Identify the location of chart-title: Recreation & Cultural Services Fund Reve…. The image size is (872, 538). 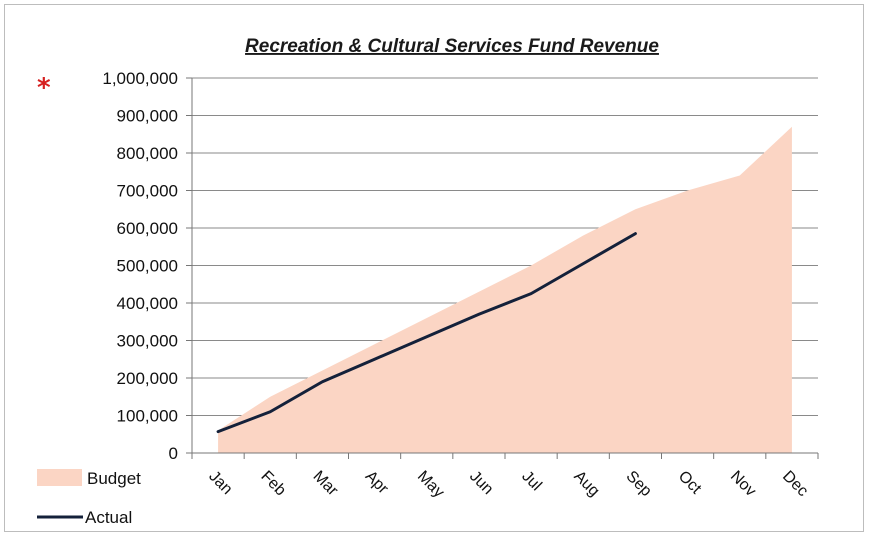
(452, 46).